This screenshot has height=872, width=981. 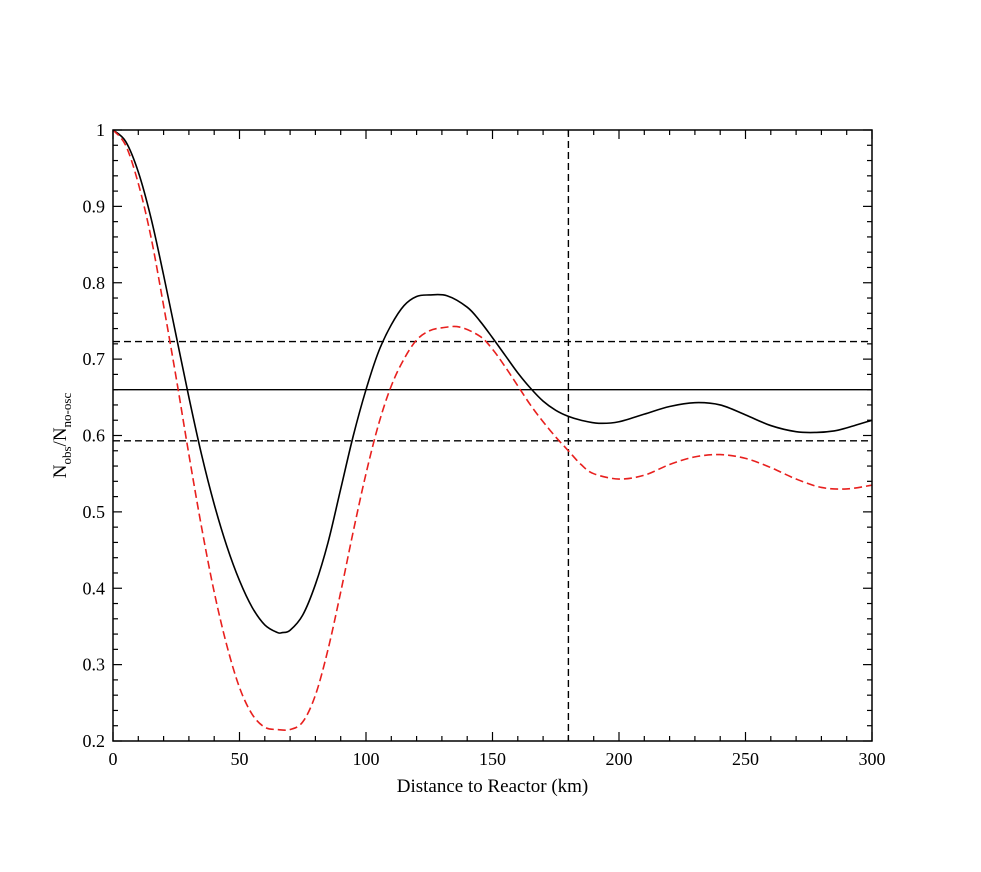 I want to click on x-tick-label: 100, so click(x=366, y=759).